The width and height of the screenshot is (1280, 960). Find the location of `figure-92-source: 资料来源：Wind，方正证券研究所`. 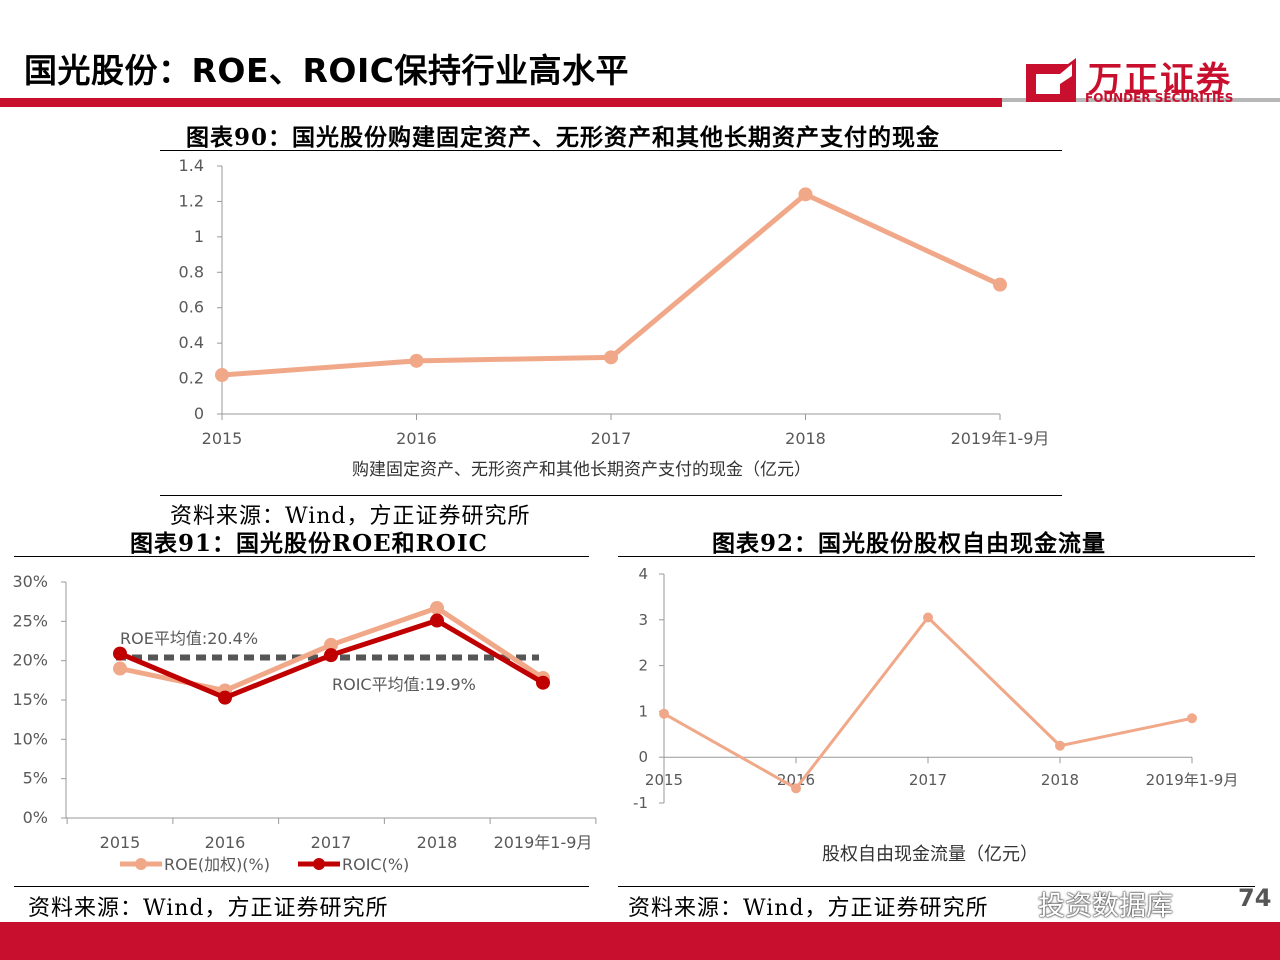

figure-92-source: 资料来源：Wind，方正证券研究所 is located at coordinates (808, 908).